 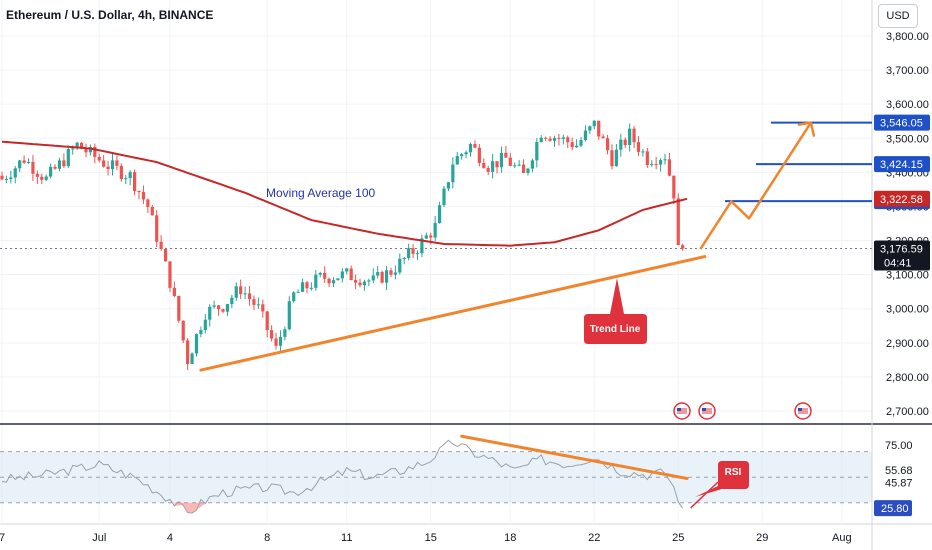 What do you see at coordinates (901, 250) in the screenshot?
I see `last-price-badge-text: 3,176.59` at bounding box center [901, 250].